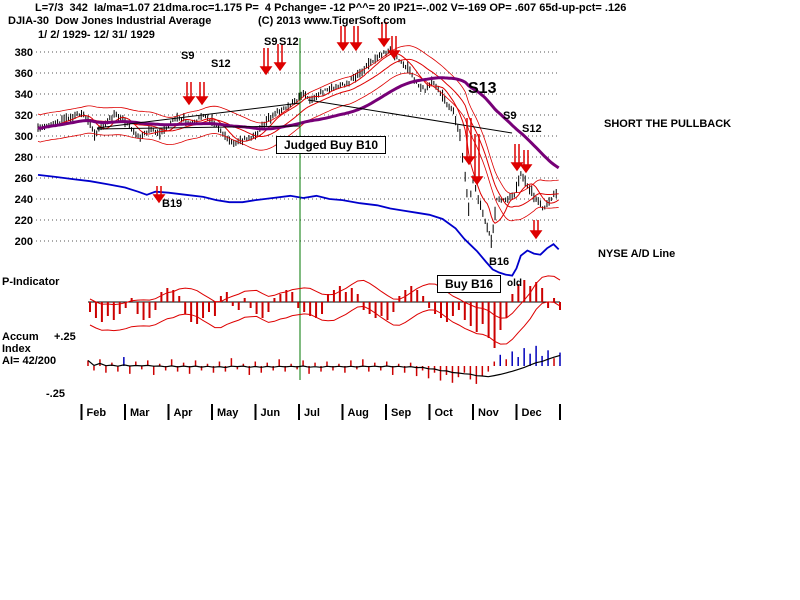 Image resolution: width=800 pixels, height=600 pixels. Describe the element at coordinates (20, 337) in the screenshot. I see `accum-label: Accum` at that location.